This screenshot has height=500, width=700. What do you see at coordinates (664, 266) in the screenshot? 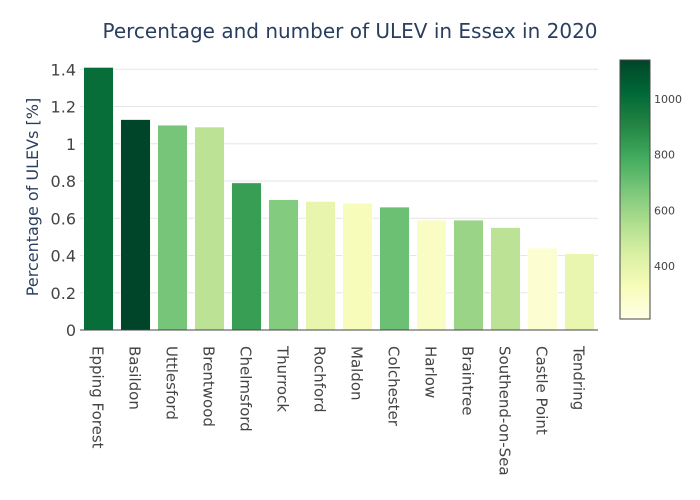
I see `colorbar-tick-label: 400` at bounding box center [664, 266].